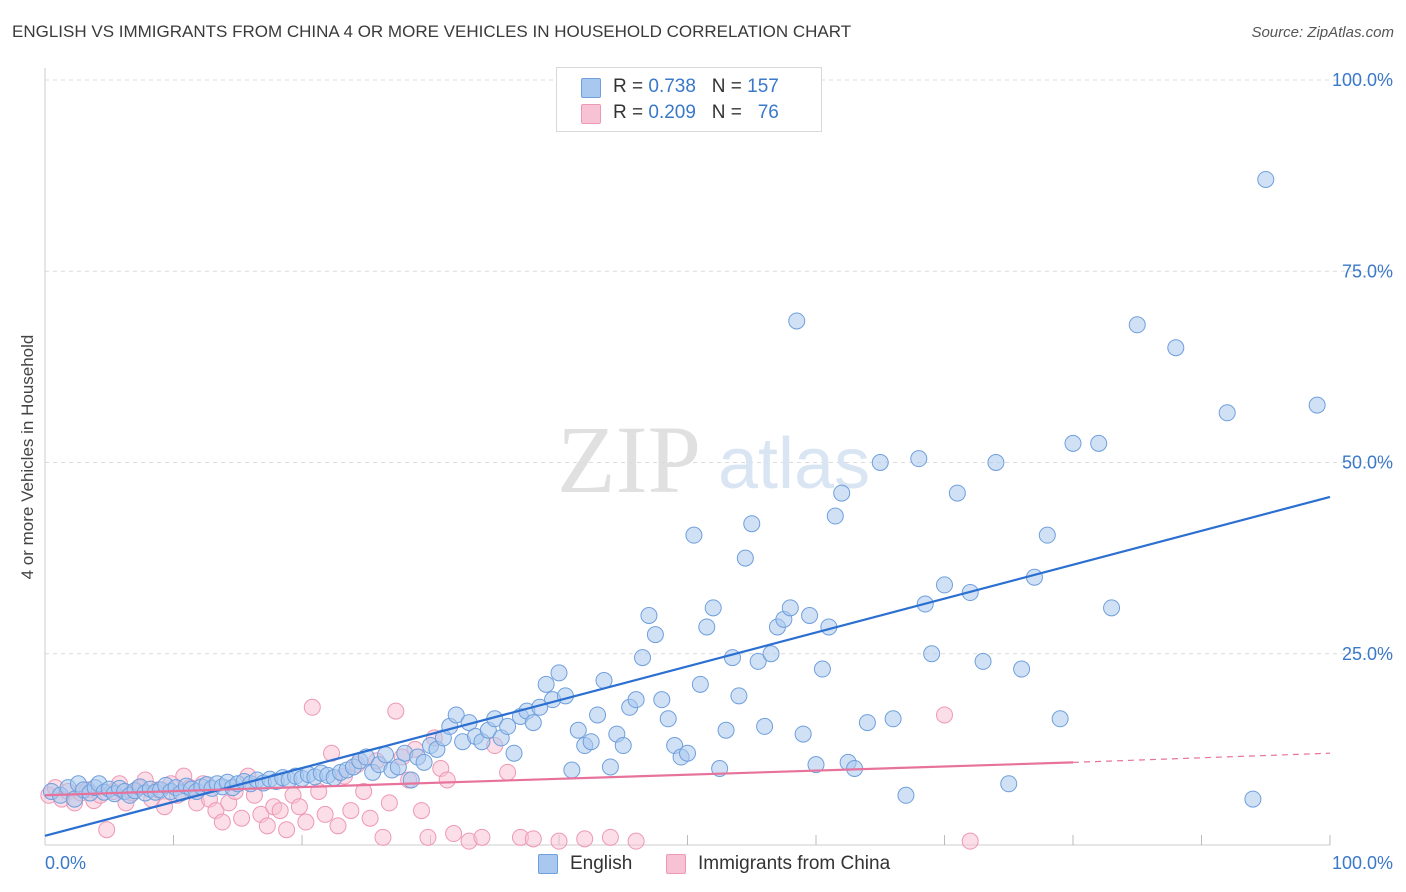  Describe the element at coordinates (763, 86) in the screenshot. I see `legend-n-value: 157` at that location.